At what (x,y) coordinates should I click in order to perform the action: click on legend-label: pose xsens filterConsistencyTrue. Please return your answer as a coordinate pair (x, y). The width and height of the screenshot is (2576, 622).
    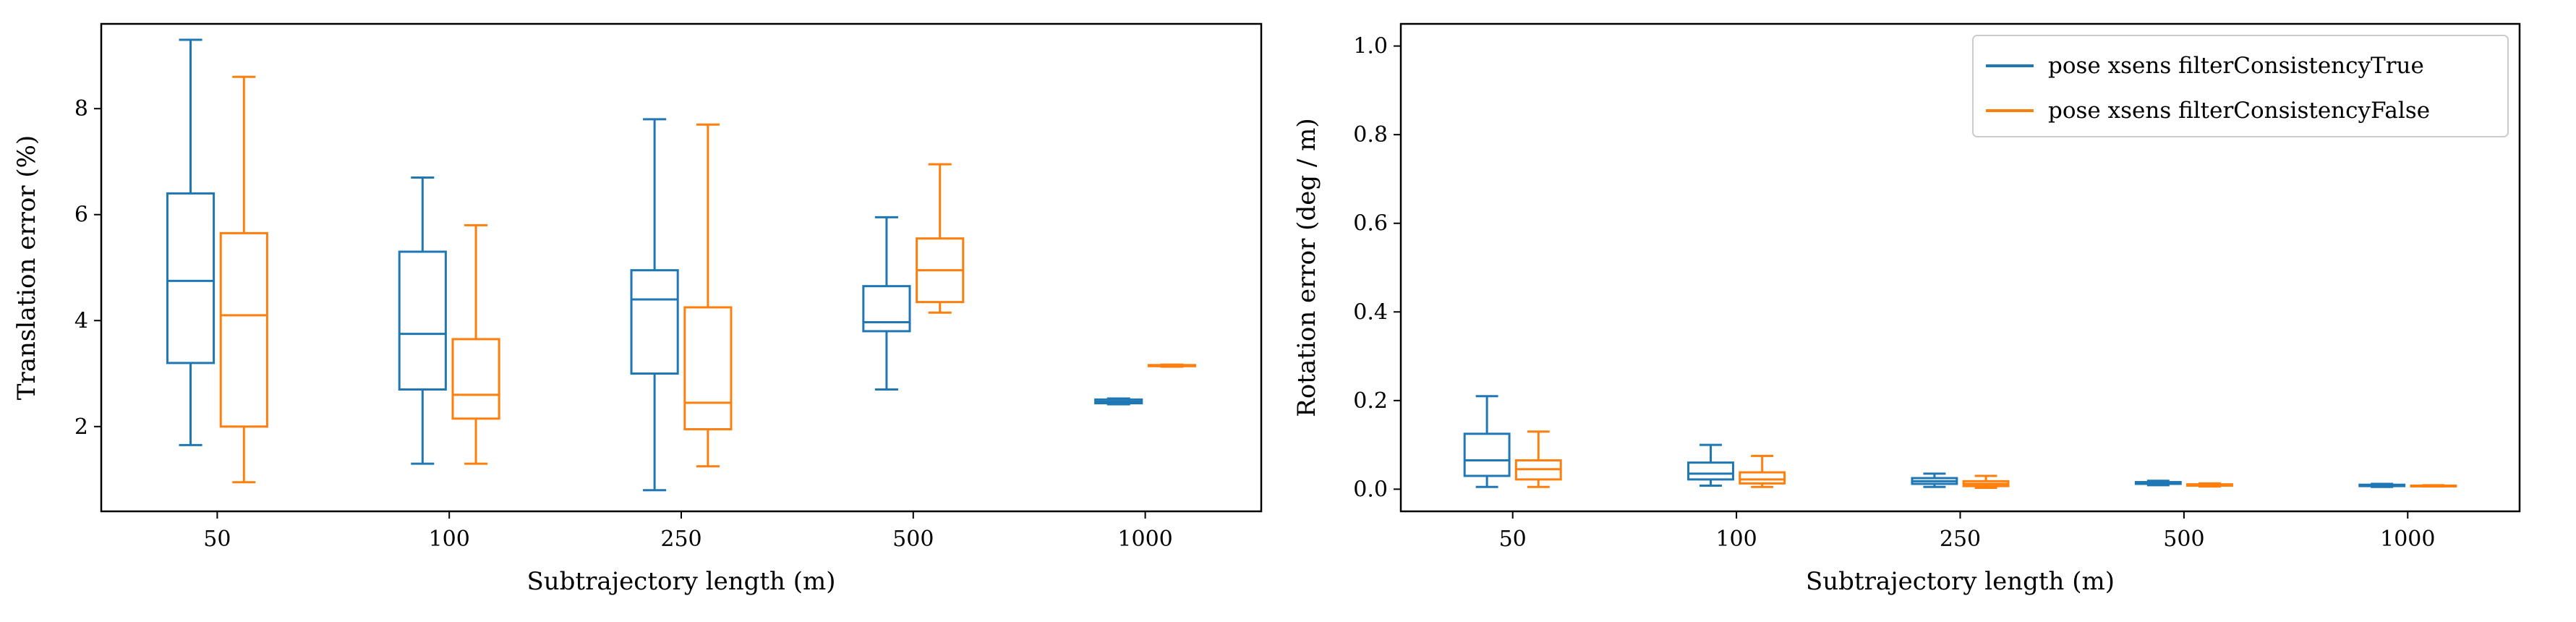
    Looking at the image, I should click on (2236, 66).